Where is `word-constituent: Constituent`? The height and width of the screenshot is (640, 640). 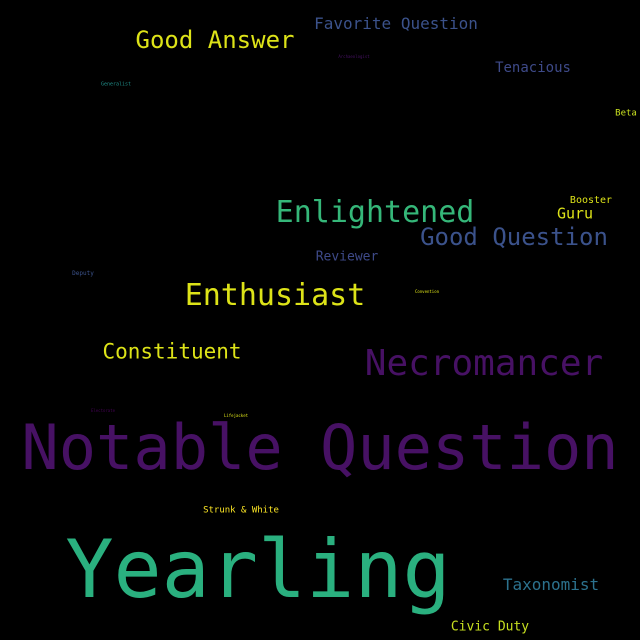
word-constituent: Constituent is located at coordinates (172, 351).